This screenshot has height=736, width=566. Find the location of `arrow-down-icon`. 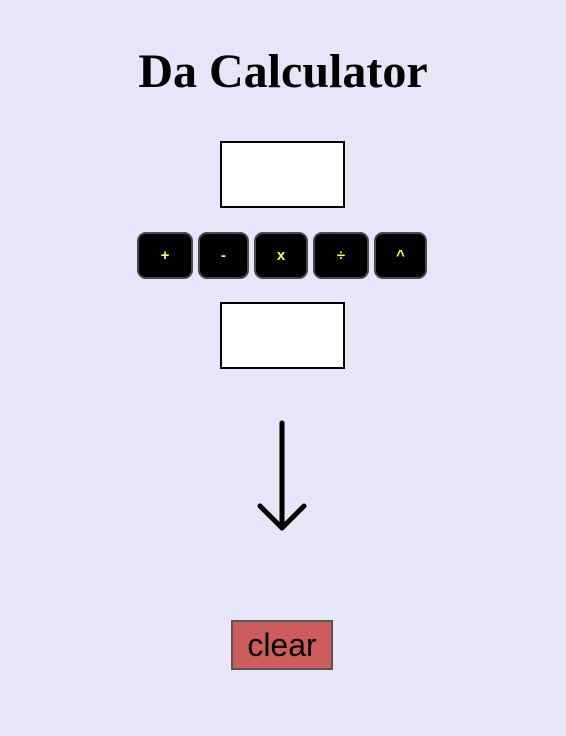

arrow-down-icon is located at coordinates (282, 475).